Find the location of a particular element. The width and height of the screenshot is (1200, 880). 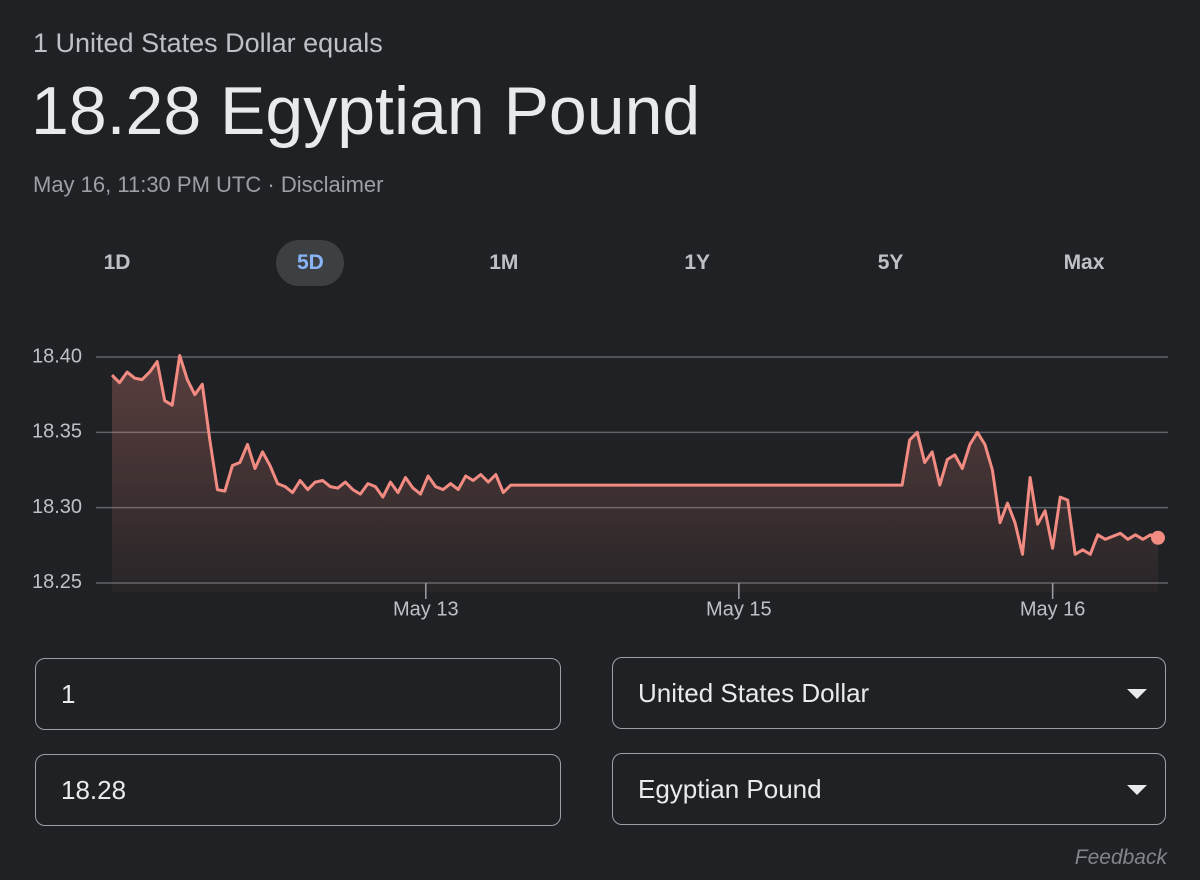

feedback-link: Feedback is located at coordinates (1120, 857).